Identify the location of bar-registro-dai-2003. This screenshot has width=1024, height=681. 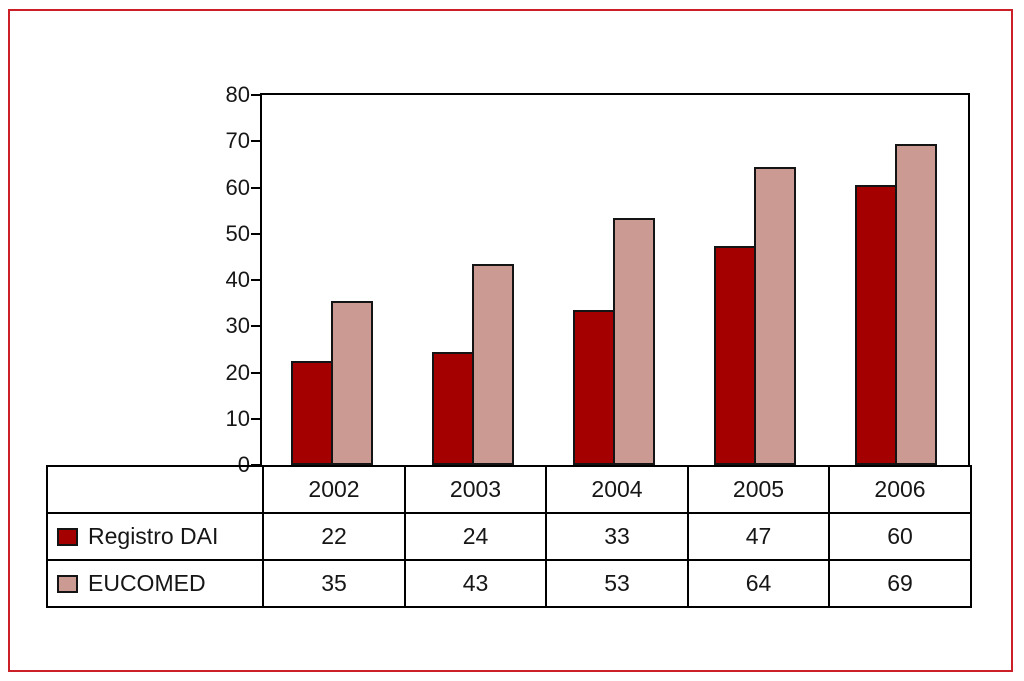
(453, 408).